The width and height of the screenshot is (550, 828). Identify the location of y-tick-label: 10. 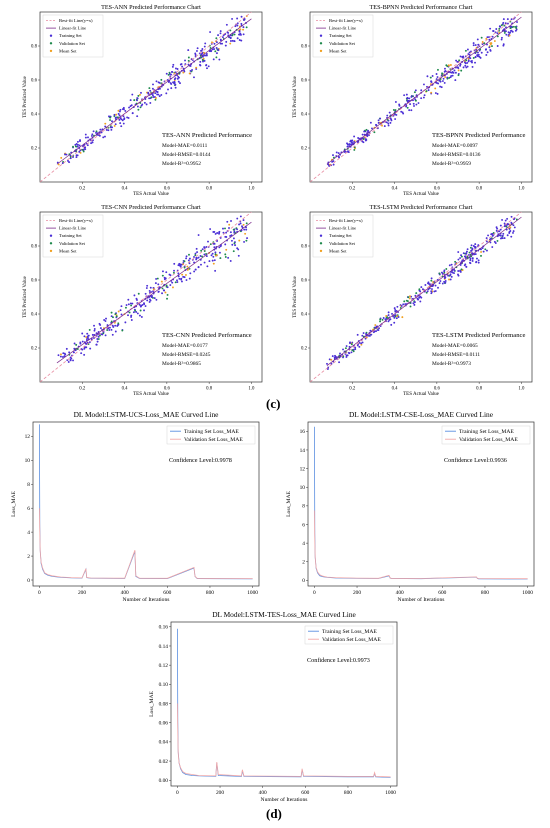
(303, 488).